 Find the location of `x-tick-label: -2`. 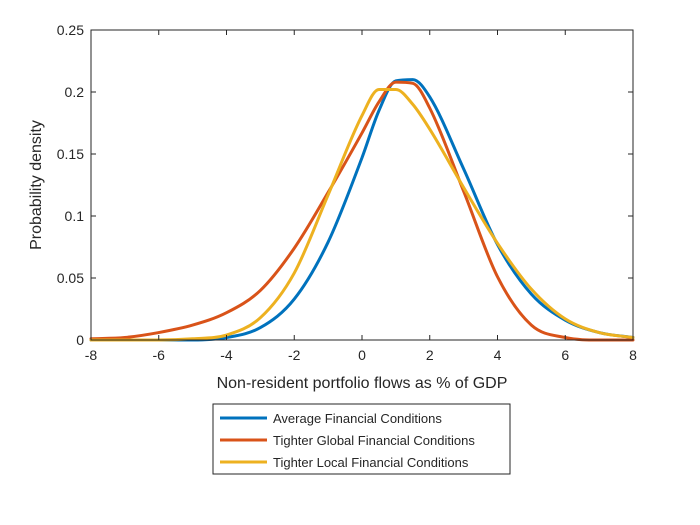

x-tick-label: -2 is located at coordinates (294, 355).